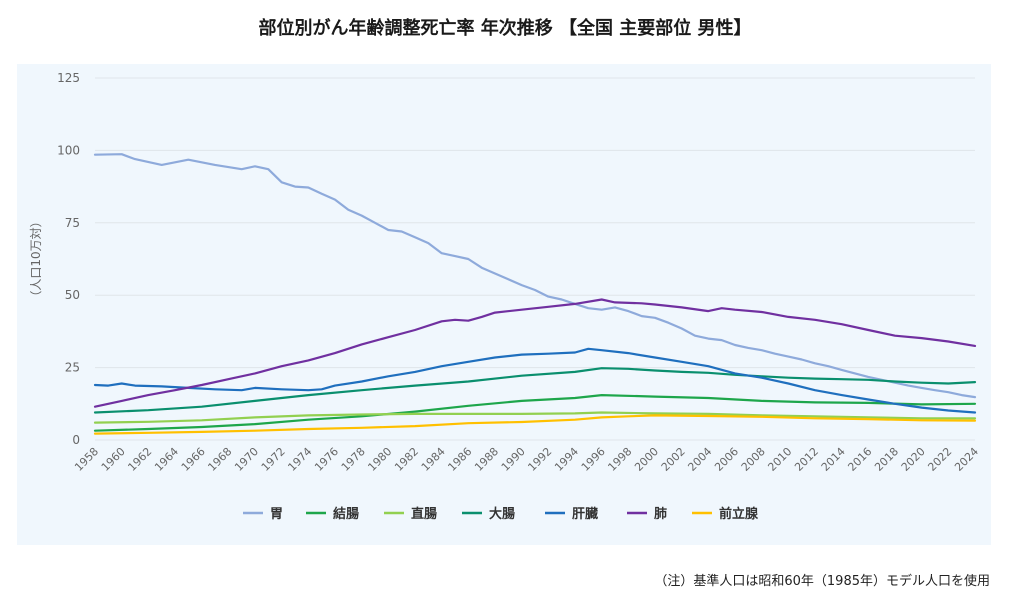 The image size is (1010, 594). I want to click on y-tick-label: 25, so click(72, 368).